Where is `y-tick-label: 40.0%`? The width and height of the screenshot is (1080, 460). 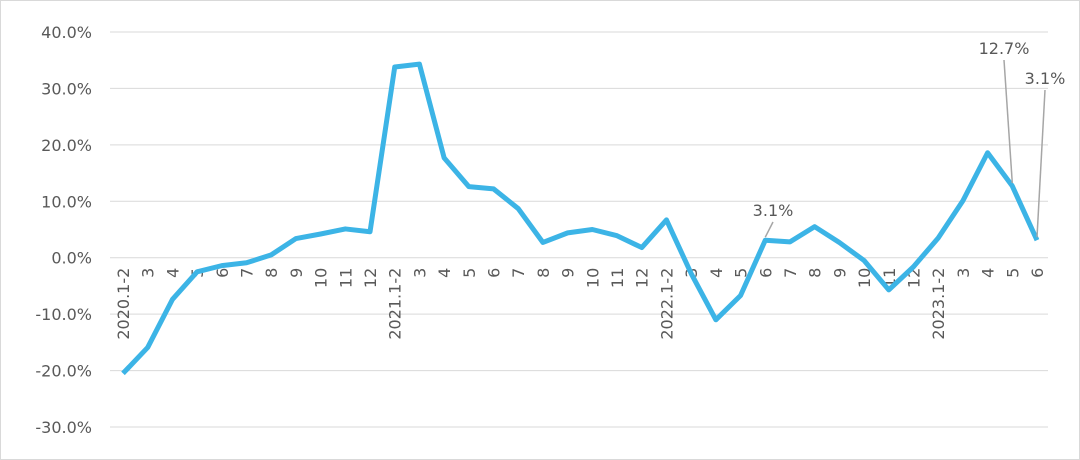 y-tick-label: 40.0% is located at coordinates (66, 32).